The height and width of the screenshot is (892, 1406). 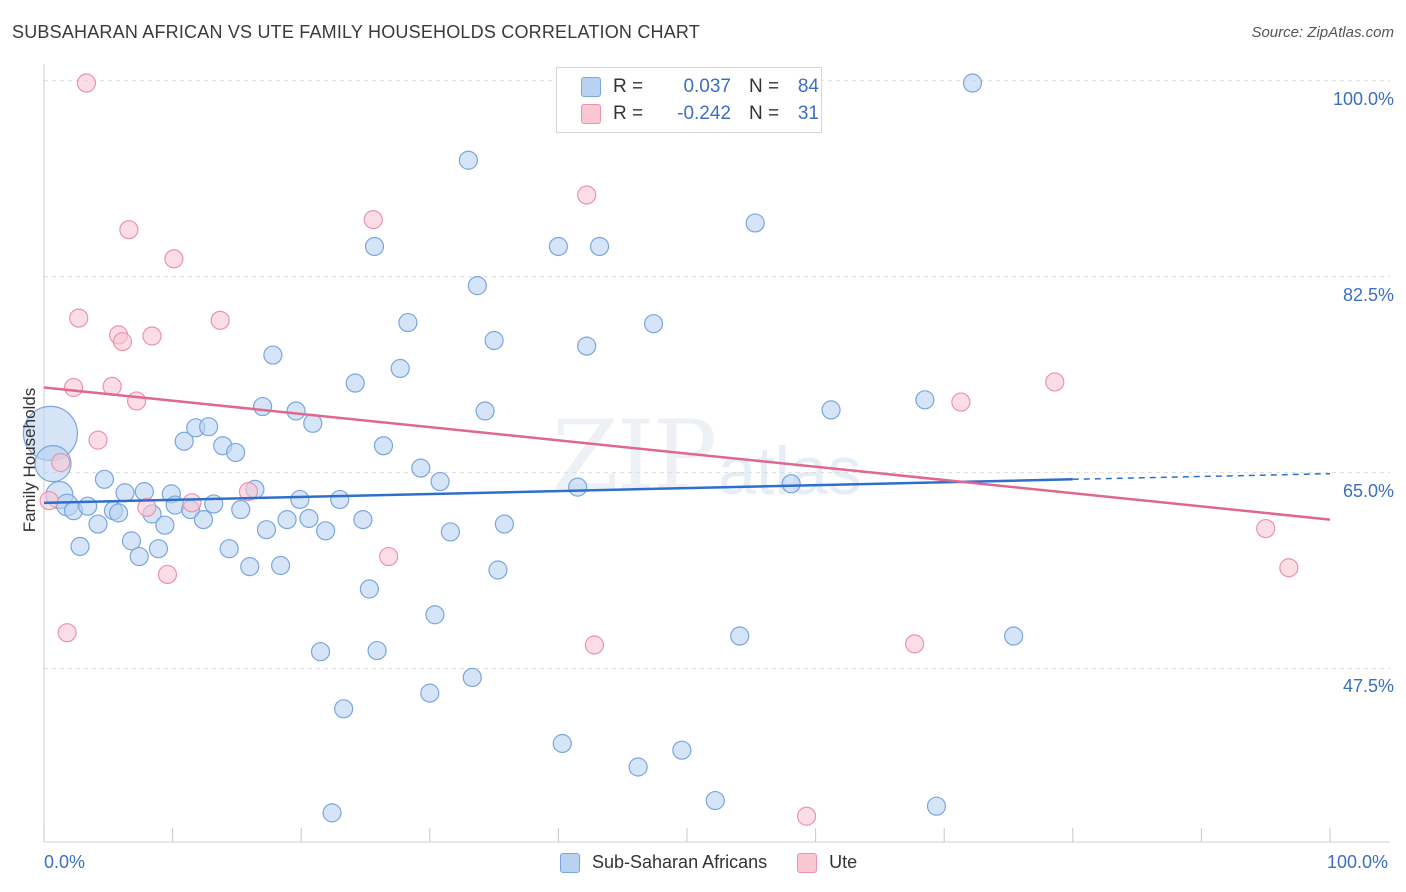 What do you see at coordinates (790, 471) in the screenshot?
I see `watermark-atlas: atlas` at bounding box center [790, 471].